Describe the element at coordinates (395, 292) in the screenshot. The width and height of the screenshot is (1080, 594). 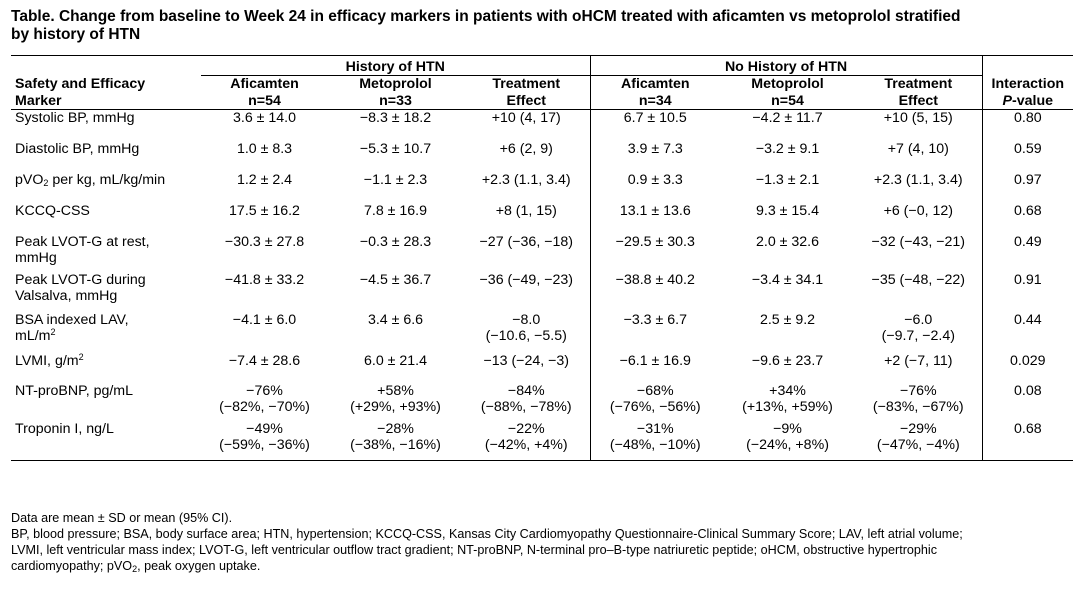
I see `htn-metoprolol-cell: −4.5 ± 36.7` at that location.